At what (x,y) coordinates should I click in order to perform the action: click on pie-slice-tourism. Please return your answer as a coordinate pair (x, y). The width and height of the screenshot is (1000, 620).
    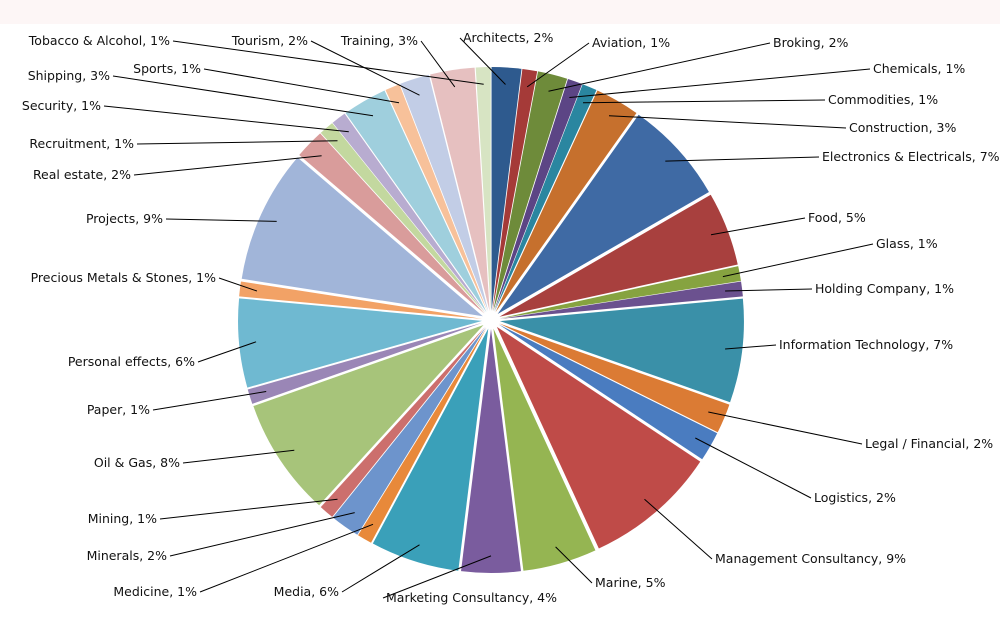
    Looking at the image, I should click on (444, 193).